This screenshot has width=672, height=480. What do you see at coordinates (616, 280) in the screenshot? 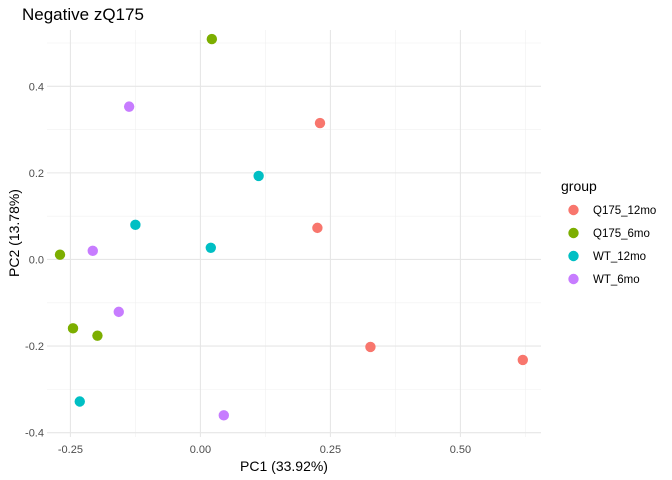
I see `legend-label: WT_6mo` at bounding box center [616, 280].